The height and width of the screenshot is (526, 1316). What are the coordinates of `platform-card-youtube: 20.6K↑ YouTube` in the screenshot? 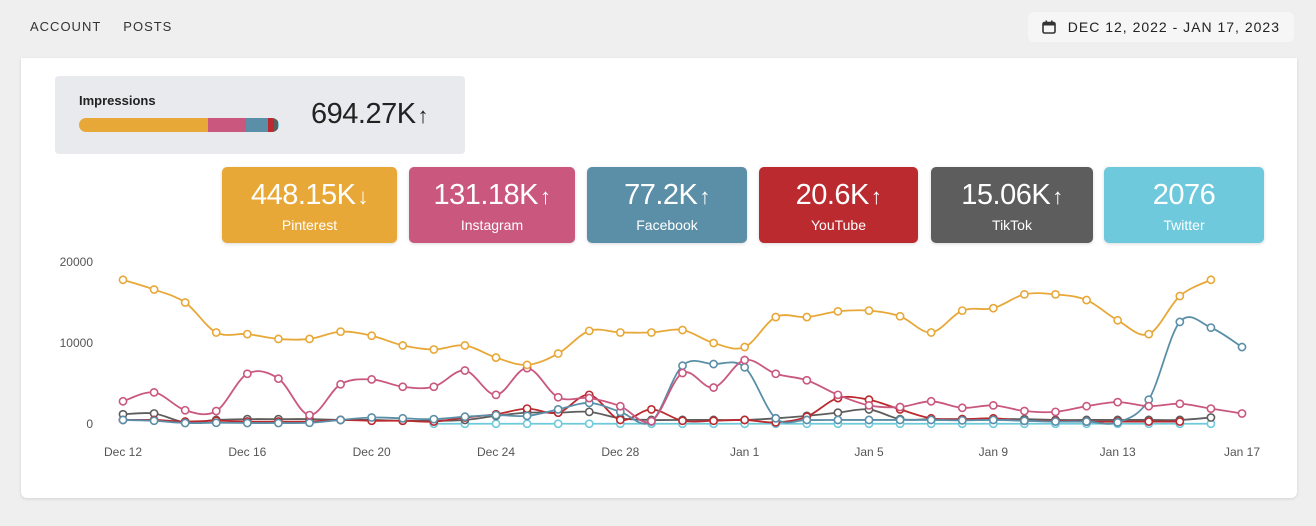 It's located at (838, 205).